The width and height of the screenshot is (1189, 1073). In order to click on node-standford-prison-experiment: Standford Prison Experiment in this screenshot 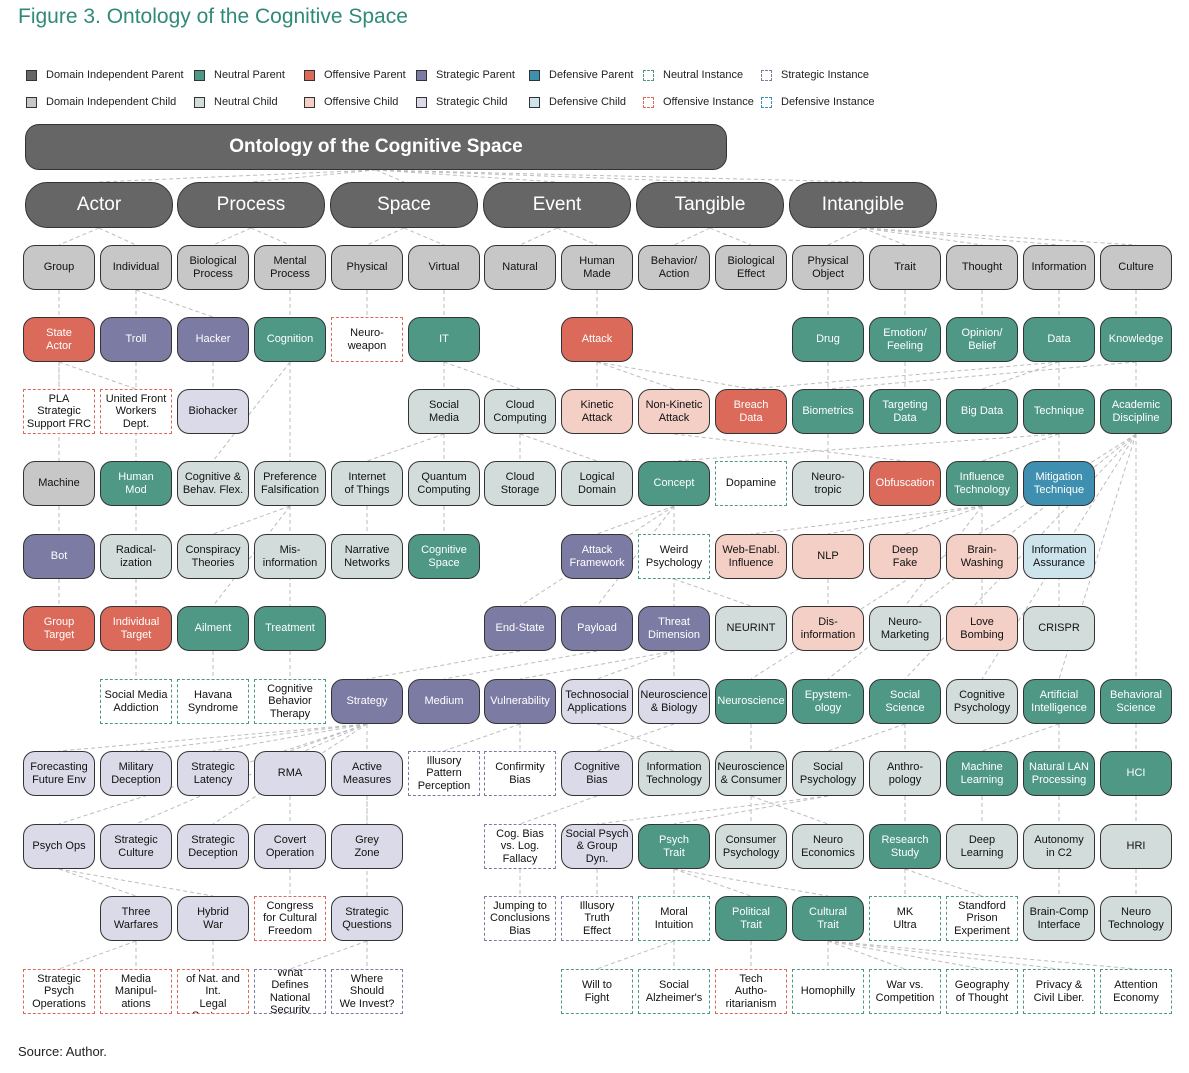, I will do `click(982, 918)`.